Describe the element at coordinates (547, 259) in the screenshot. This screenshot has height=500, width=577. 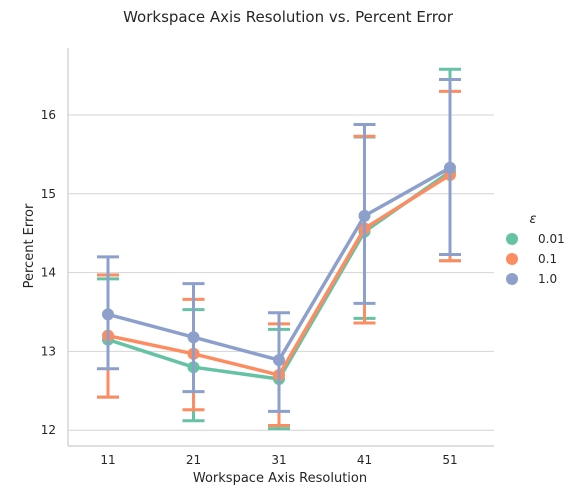
I see `legend-label: 0.1` at that location.